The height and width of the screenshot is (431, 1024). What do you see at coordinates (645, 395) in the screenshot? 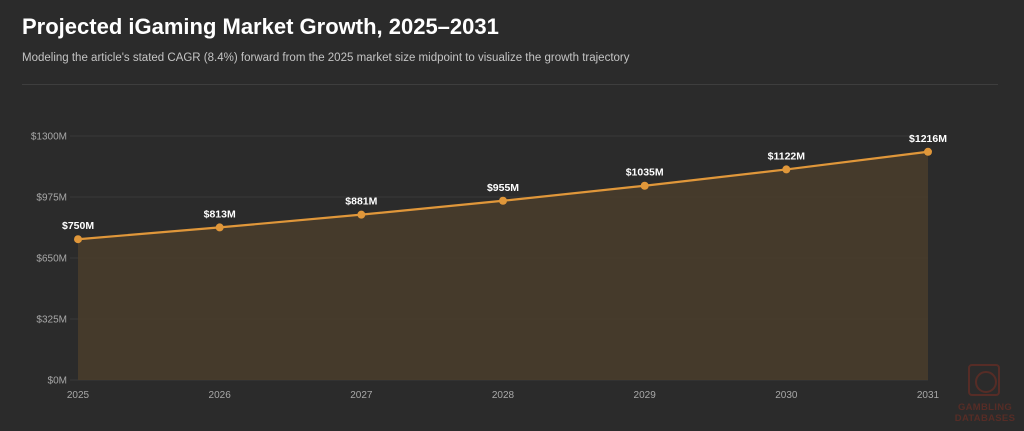
I see `x-tick-label: 2029` at bounding box center [645, 395].